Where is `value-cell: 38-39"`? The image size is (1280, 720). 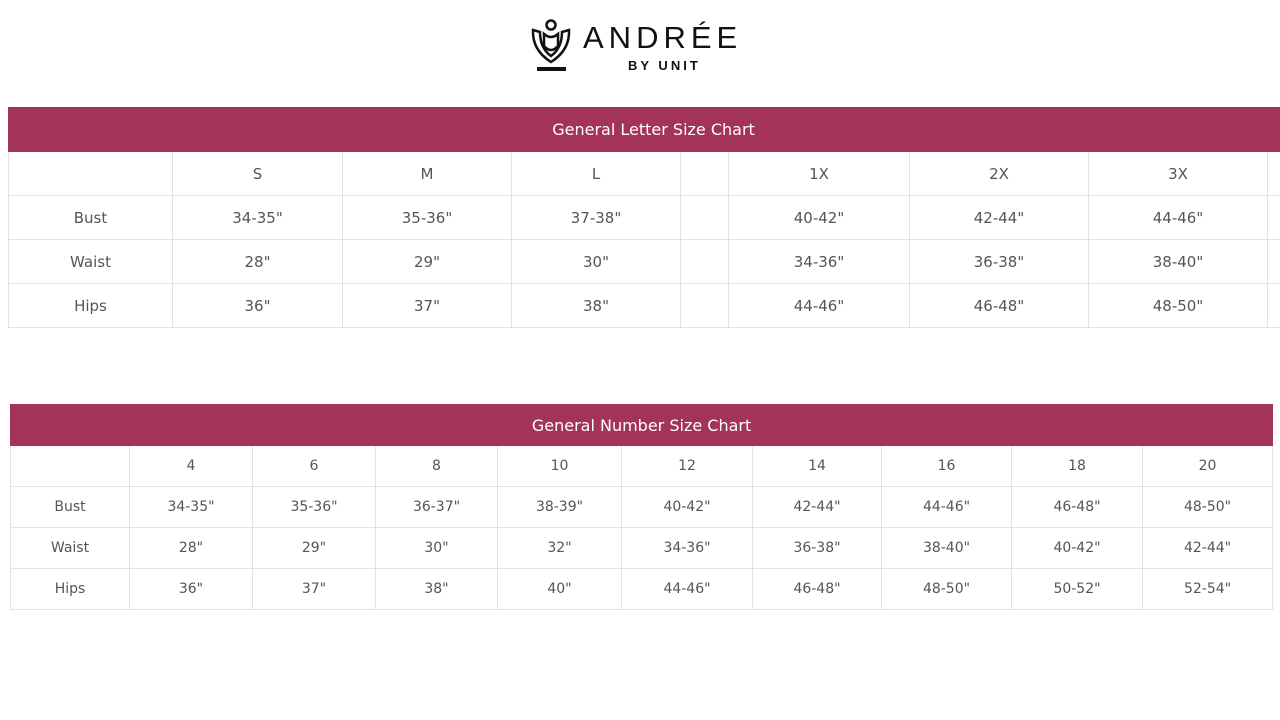
value-cell: 38-39" is located at coordinates (559, 507).